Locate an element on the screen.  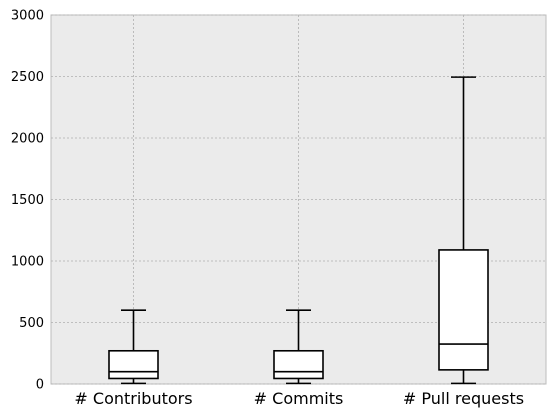
y-tick-label: 500 is located at coordinates (31, 323).